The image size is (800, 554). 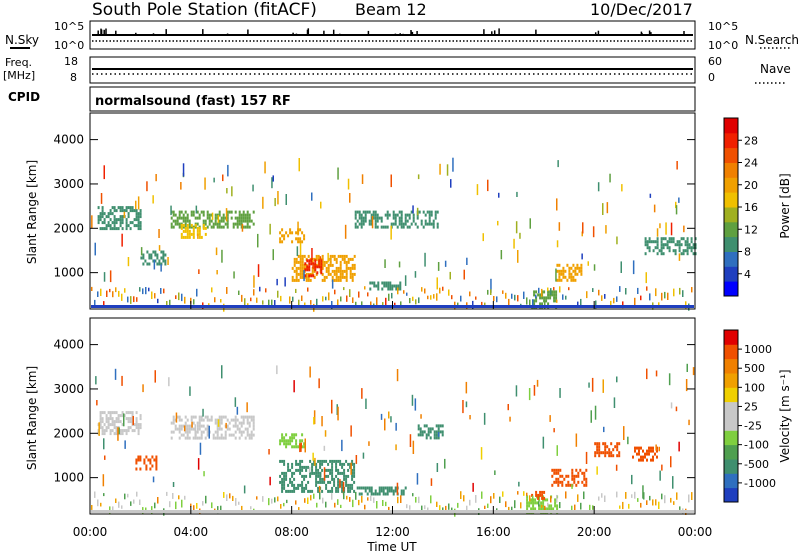 I want to click on colorbar-tick-label: 8, so click(x=747, y=252).